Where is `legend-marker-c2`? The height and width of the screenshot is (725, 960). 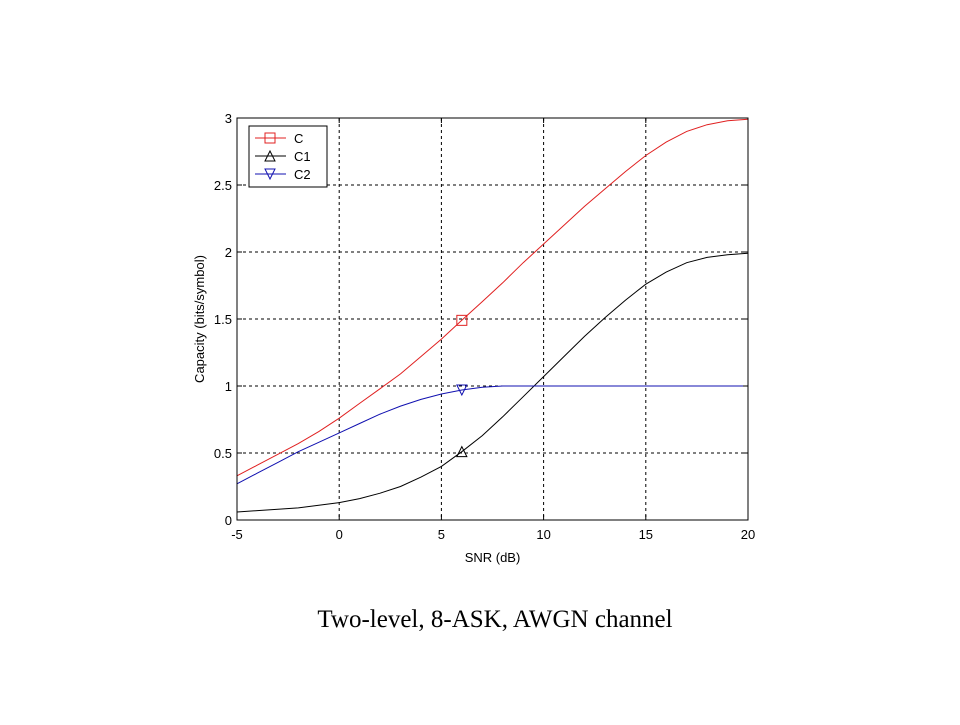
legend-marker-c2 is located at coordinates (270, 174).